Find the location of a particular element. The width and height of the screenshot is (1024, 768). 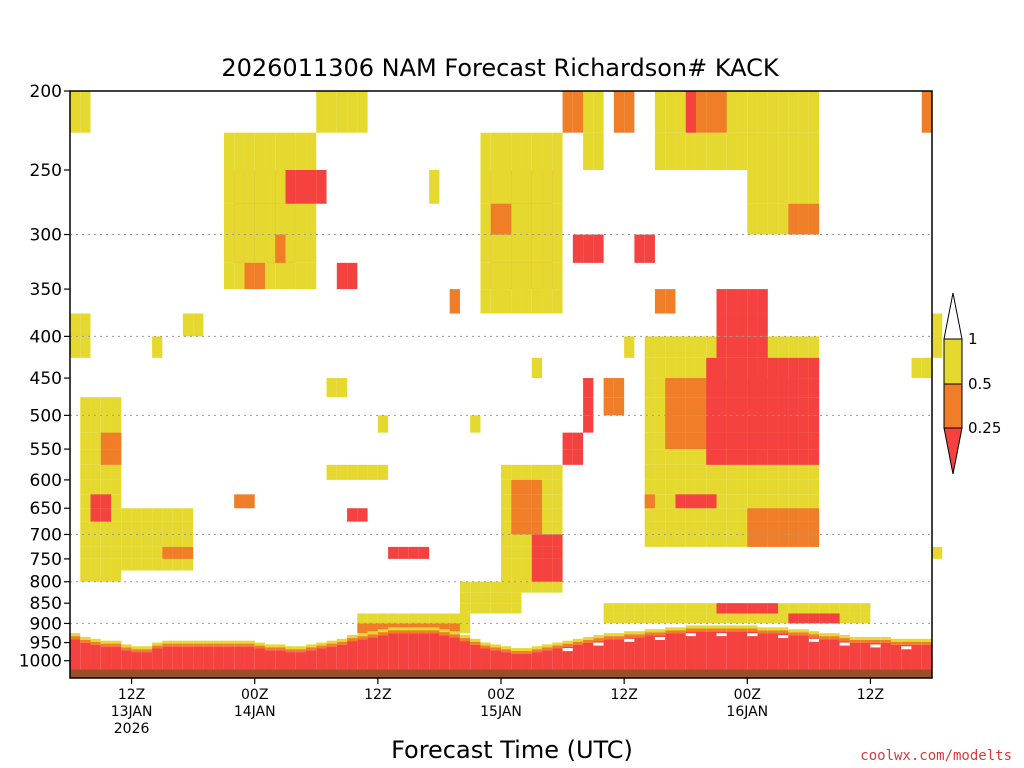

ri-region-upper-patch-16jan-o2 is located at coordinates (711, 112).